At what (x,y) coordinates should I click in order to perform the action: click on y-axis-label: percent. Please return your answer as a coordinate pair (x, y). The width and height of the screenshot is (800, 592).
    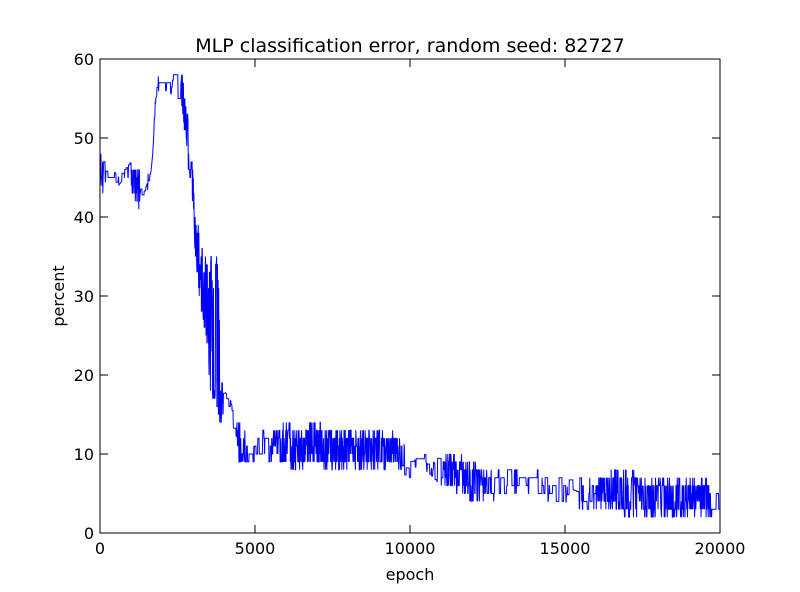
    Looking at the image, I should click on (58, 295).